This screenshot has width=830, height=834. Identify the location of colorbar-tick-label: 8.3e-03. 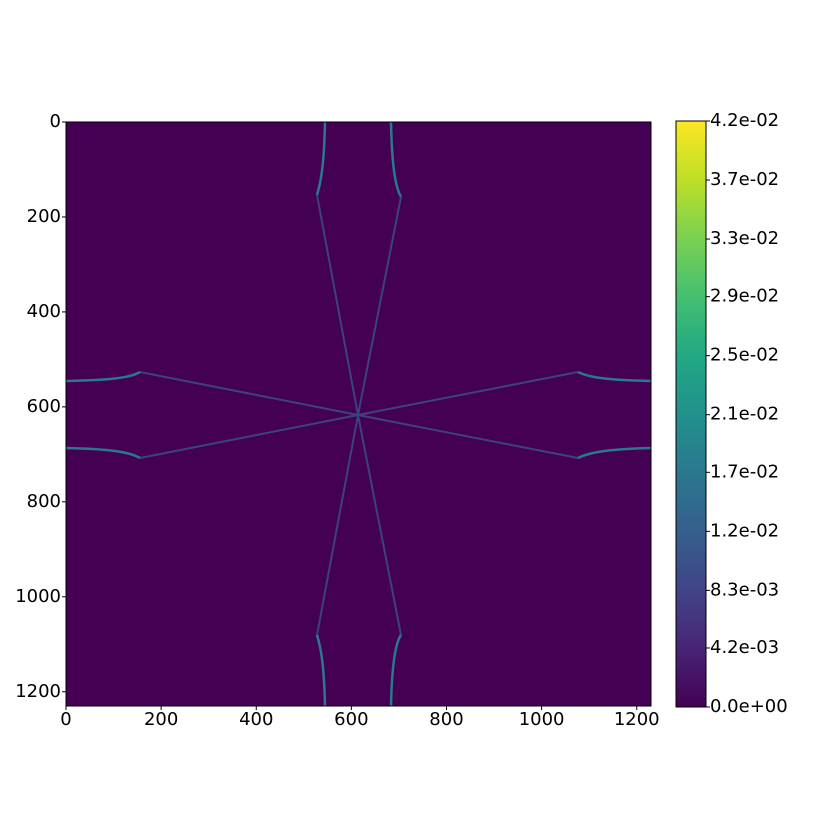
(744, 589).